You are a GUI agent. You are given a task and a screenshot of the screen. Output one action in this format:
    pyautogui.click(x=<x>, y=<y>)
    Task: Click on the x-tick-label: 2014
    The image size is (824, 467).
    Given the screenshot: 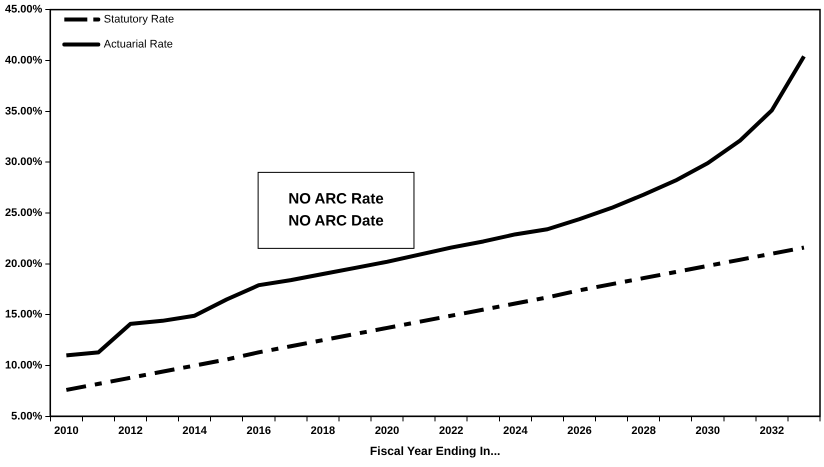 What is the action you would take?
    pyautogui.click(x=195, y=431)
    